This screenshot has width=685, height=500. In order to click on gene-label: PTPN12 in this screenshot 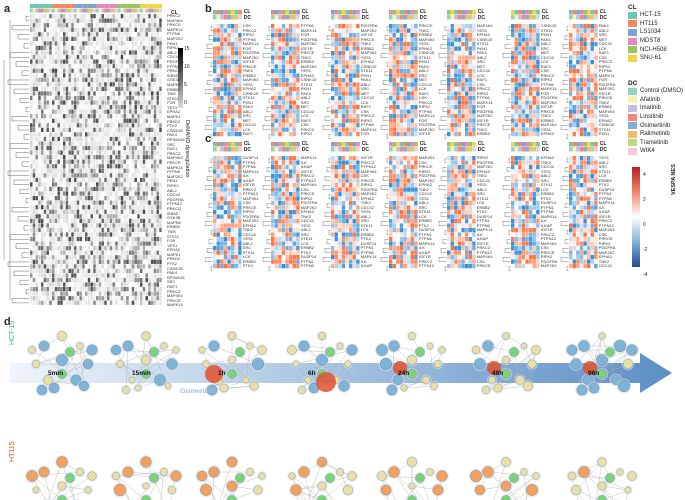, I will do `click(175, 66)`.